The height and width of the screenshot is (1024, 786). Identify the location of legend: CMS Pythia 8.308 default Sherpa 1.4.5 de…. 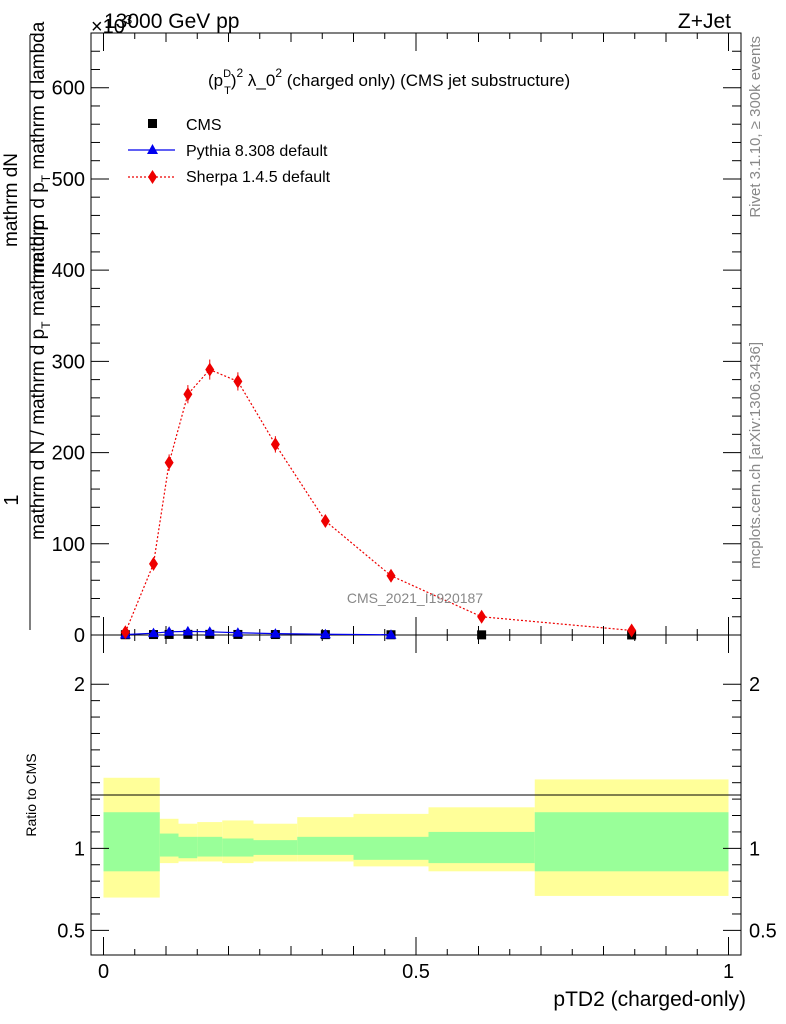
(229, 151).